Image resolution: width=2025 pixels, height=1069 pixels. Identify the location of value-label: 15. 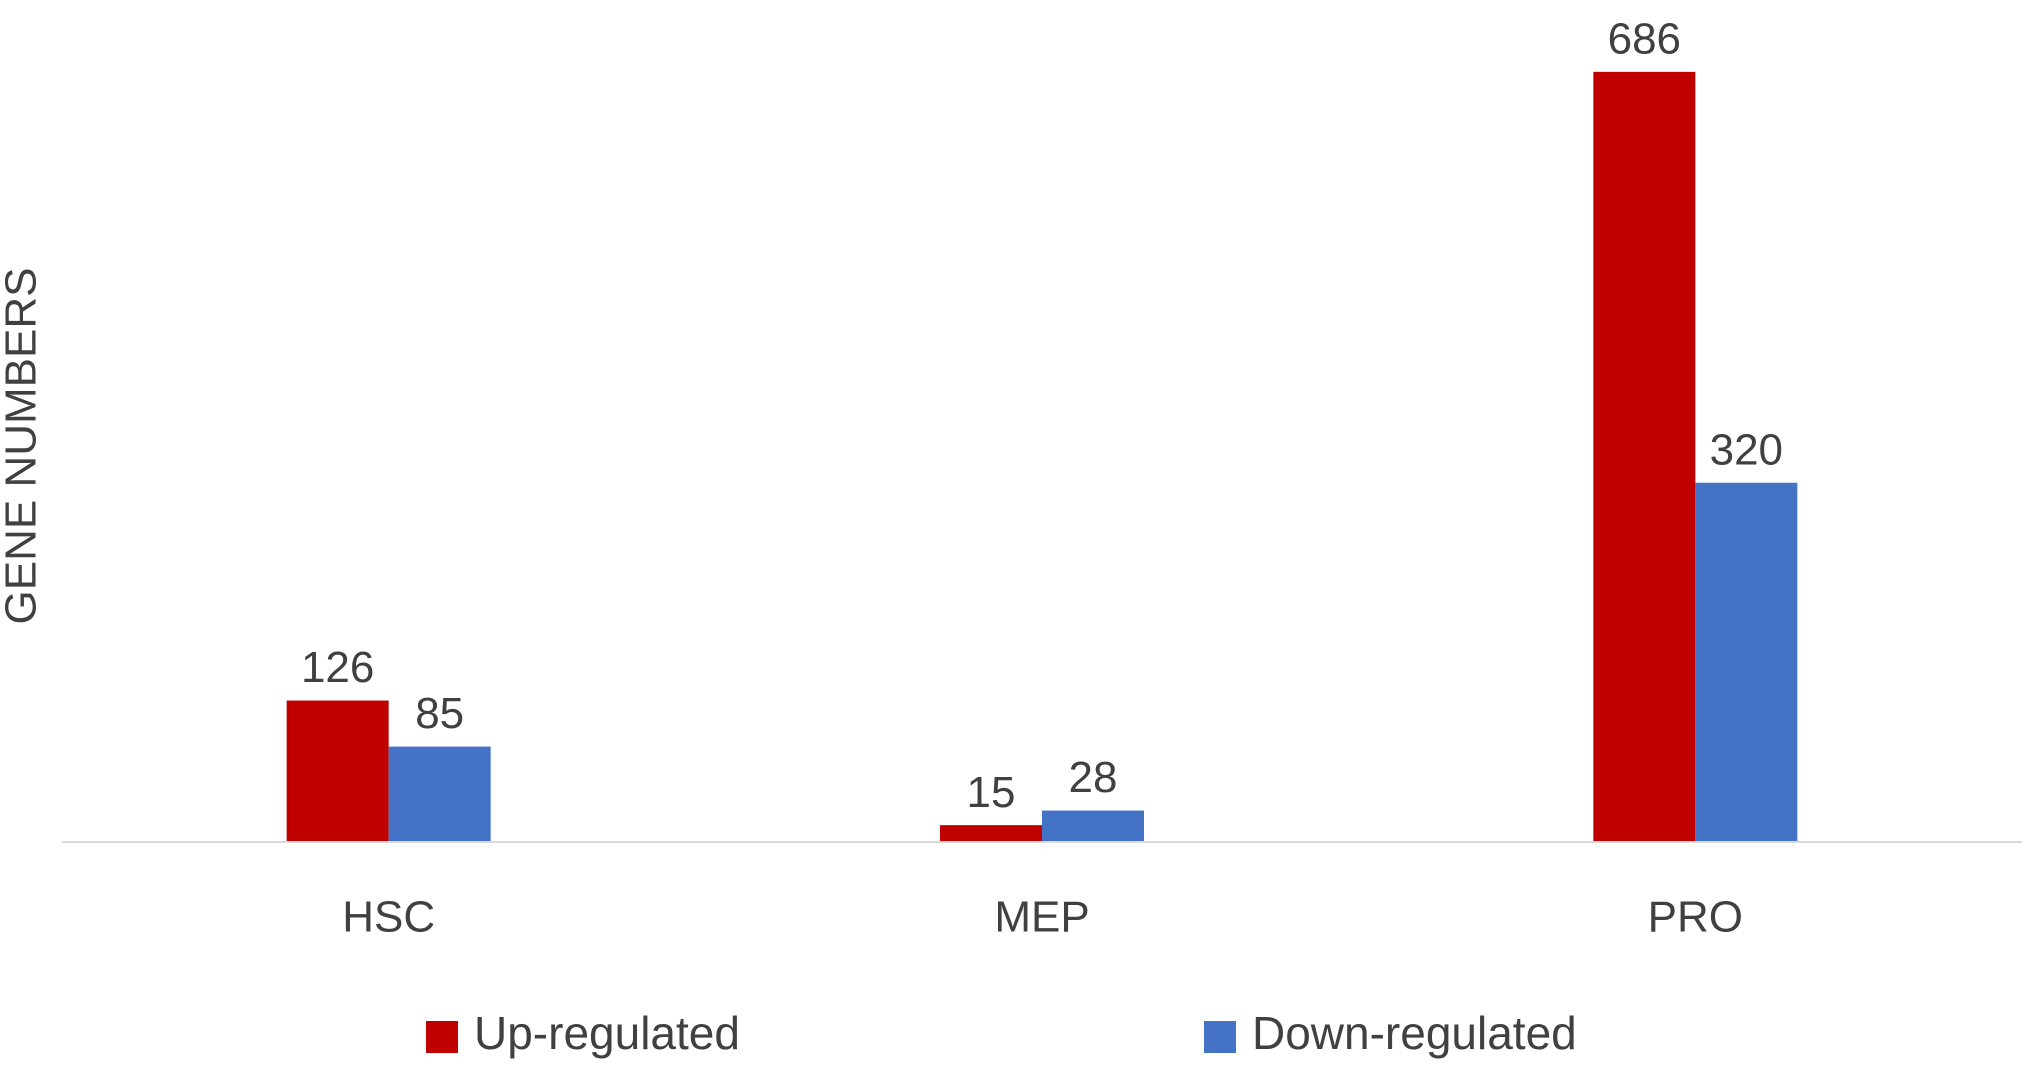
(991, 792).